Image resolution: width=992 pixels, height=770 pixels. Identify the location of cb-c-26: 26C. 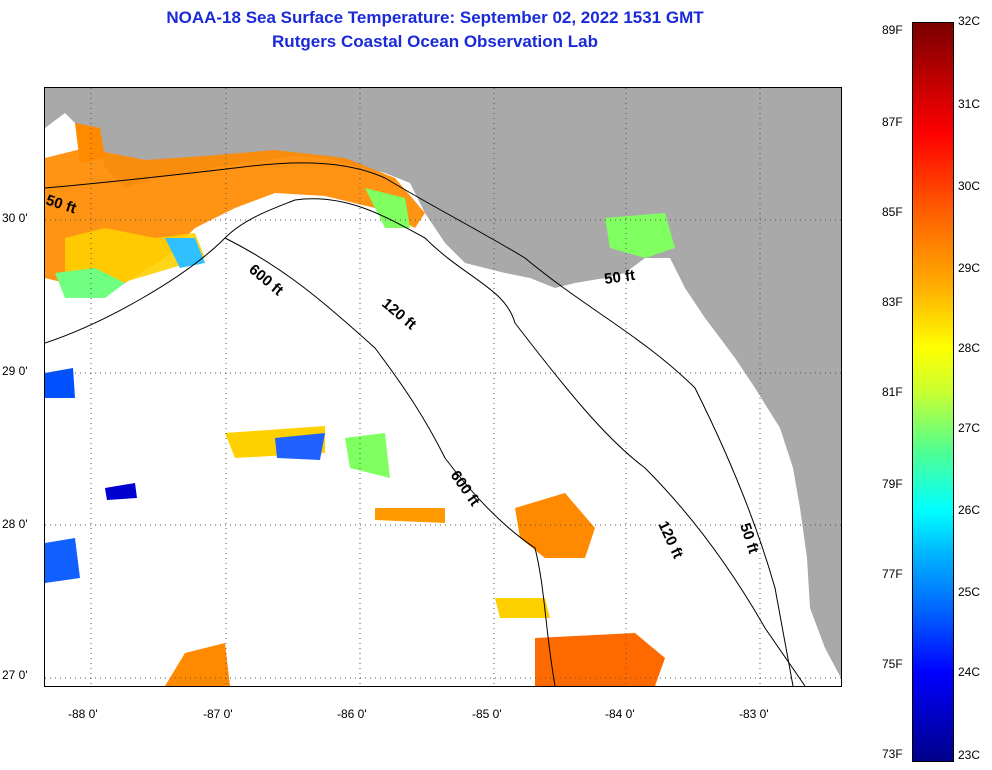
(969, 510).